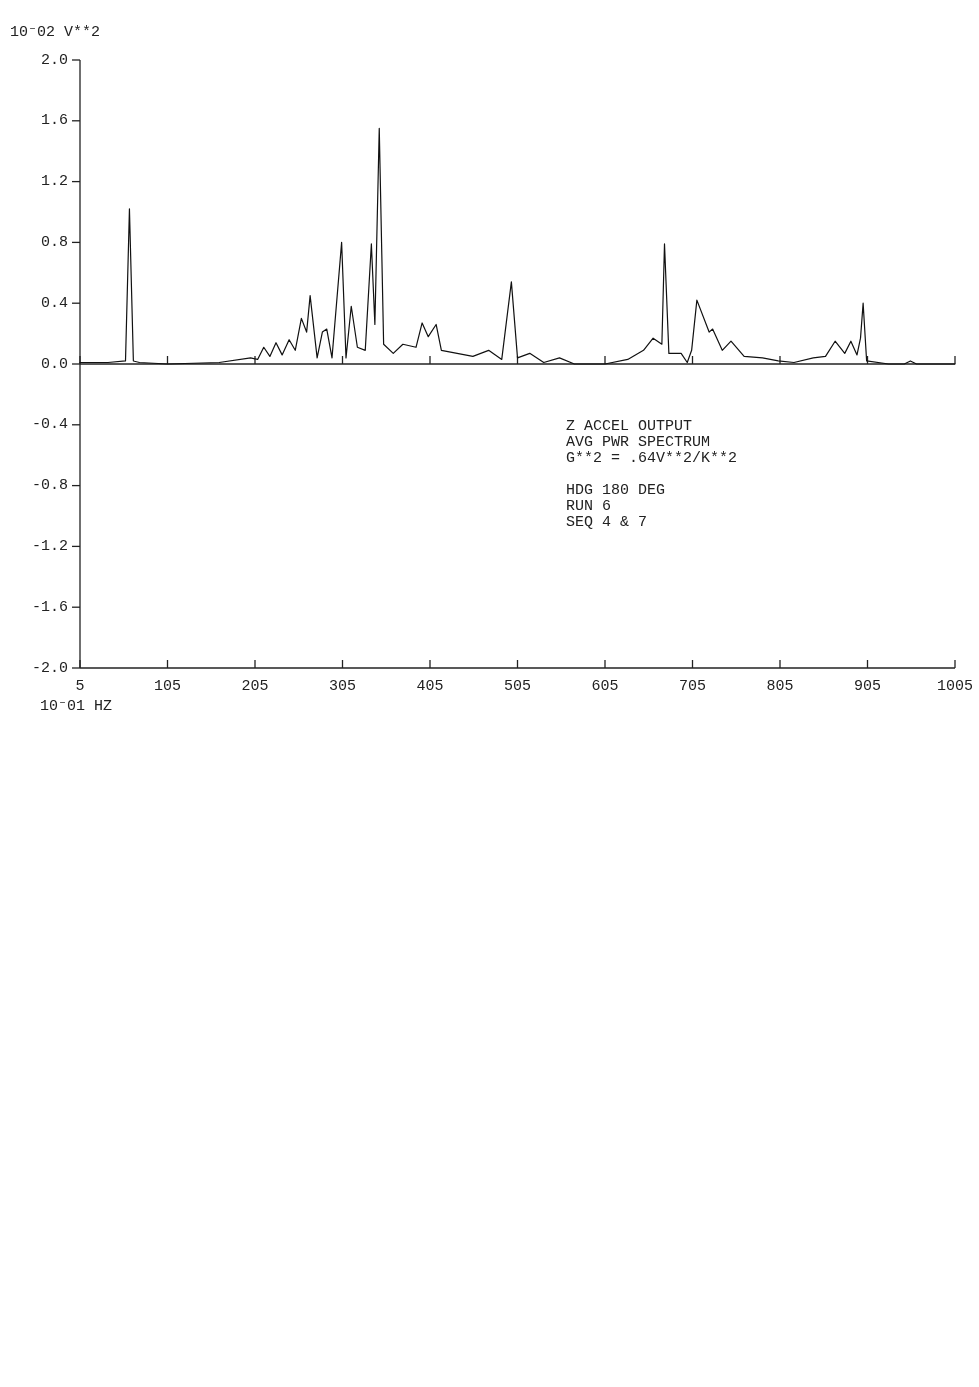 This screenshot has height=1387, width=979. I want to click on y-tick-label: 0.4, so click(54, 303).